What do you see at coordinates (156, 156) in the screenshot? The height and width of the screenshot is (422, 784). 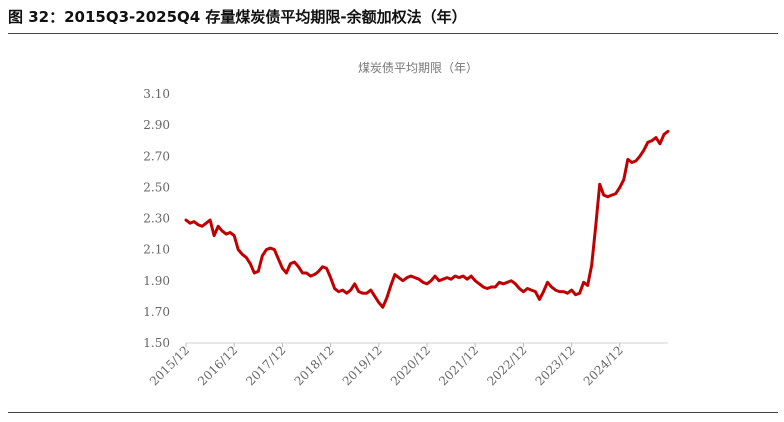 I see `y-tick-label: 2.70` at bounding box center [156, 156].